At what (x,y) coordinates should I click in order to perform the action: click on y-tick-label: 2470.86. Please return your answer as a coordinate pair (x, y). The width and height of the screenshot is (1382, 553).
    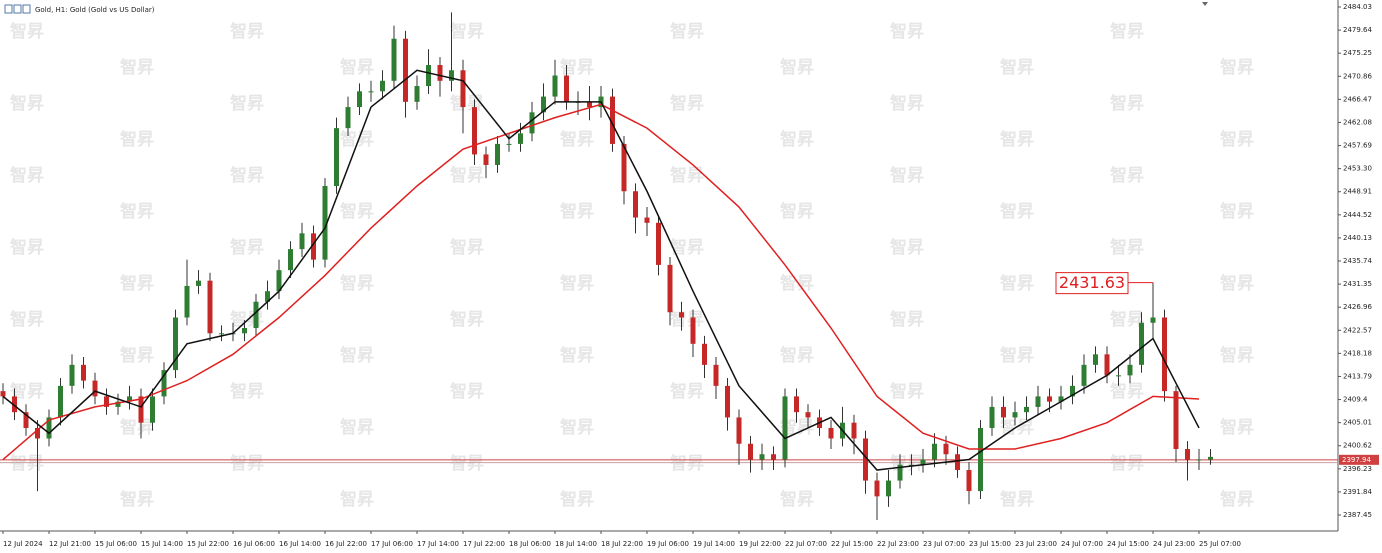
    Looking at the image, I should click on (1357, 76).